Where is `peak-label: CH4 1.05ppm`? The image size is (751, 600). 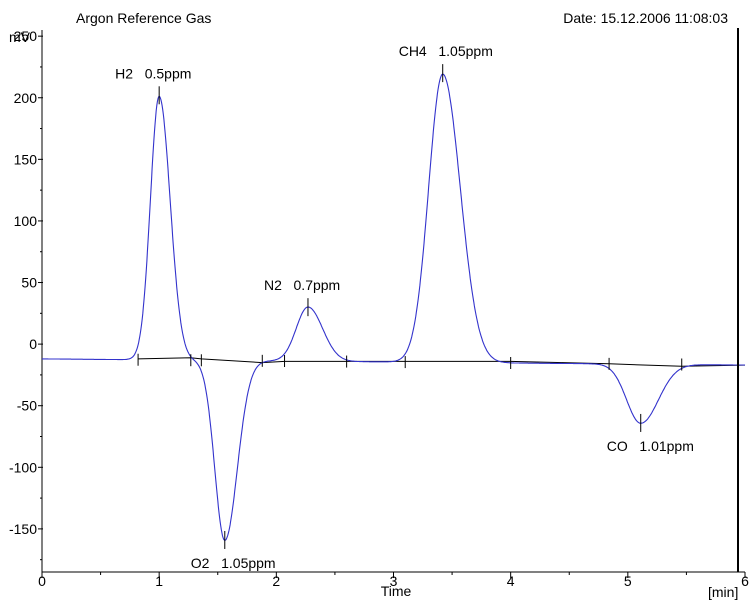 peak-label: CH4 1.05ppm is located at coordinates (446, 51).